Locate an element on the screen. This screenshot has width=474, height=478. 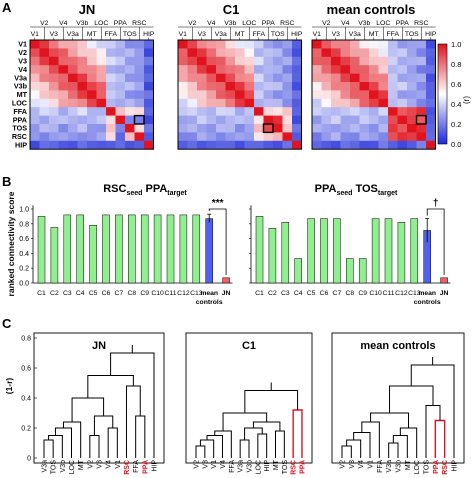
heatmap-col-label: LOC is located at coordinates (249, 23).